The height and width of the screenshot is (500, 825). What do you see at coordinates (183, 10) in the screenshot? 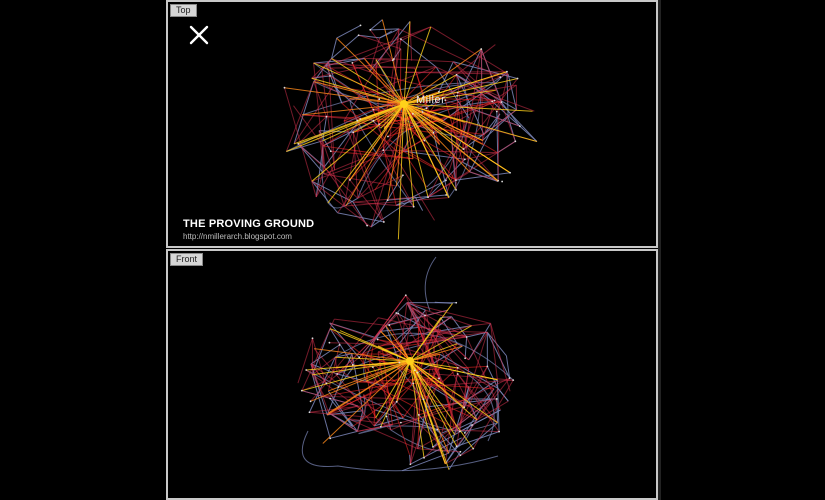
I see `top-viewport-tab: Top` at bounding box center [183, 10].